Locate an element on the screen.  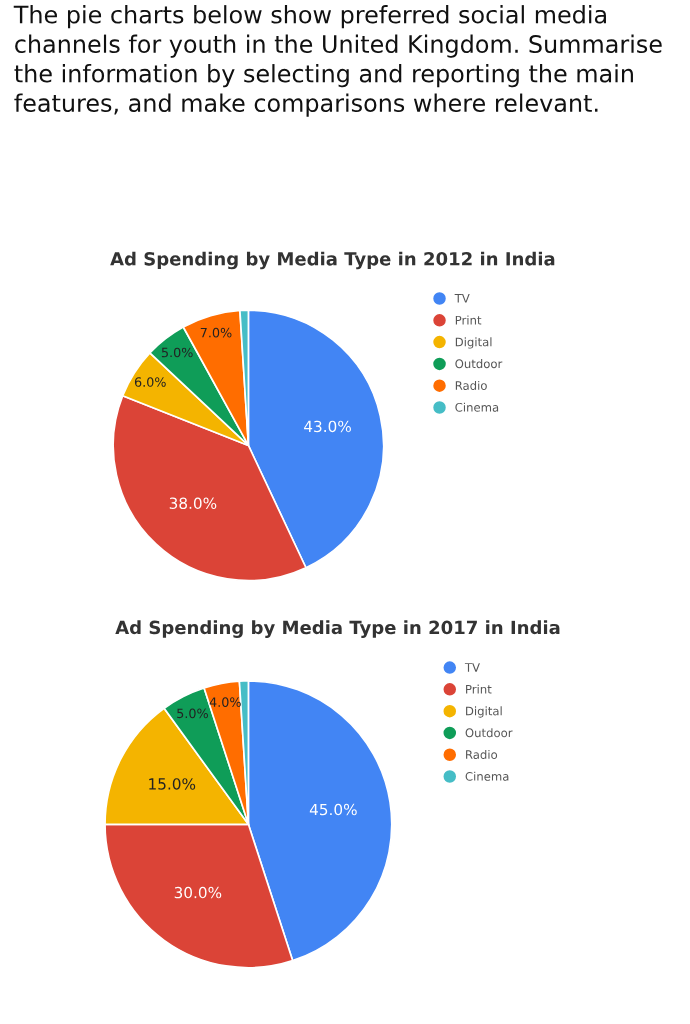
text: The pie charts below show preferred social media channels for youth in the United Kingdom. Summarise the information by selecting and reporting the main features, and make comparisons where relevant. is located at coordinates (337, 61).